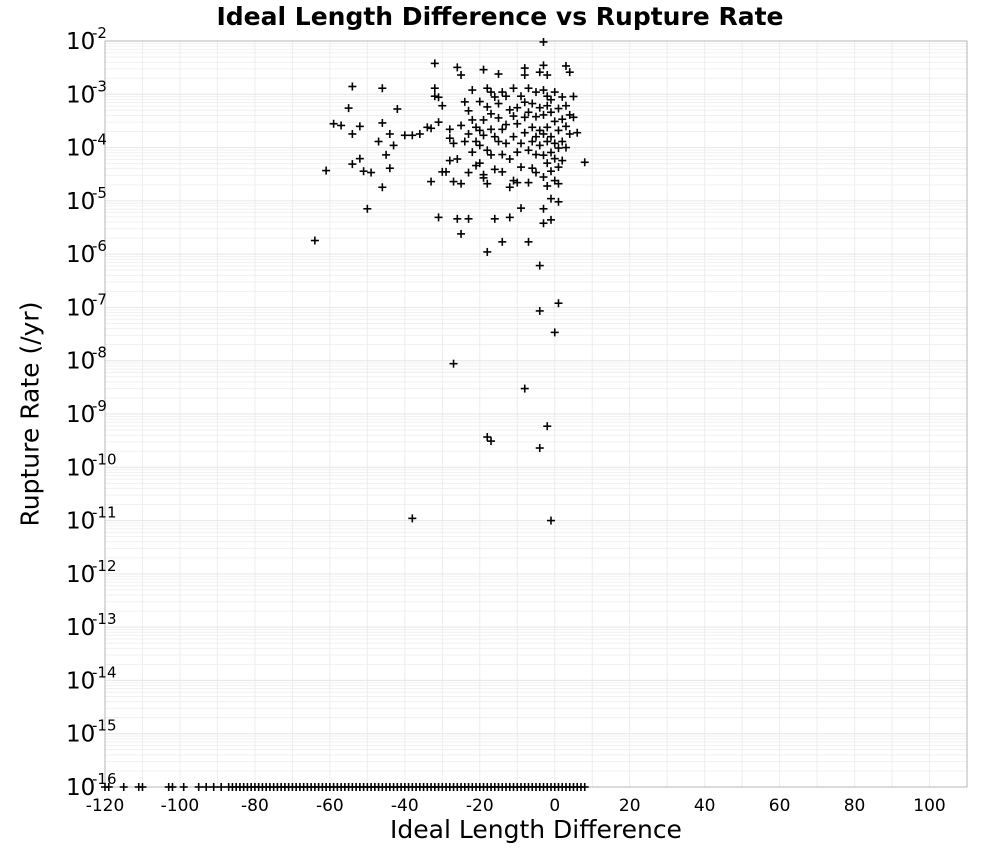 This screenshot has height=850, width=1000. What do you see at coordinates (516, 806) in the screenshot?
I see `x-axis-ticks: -120 -100 -80 -60 -40 -20 0 20 40 60 80 100` at bounding box center [516, 806].